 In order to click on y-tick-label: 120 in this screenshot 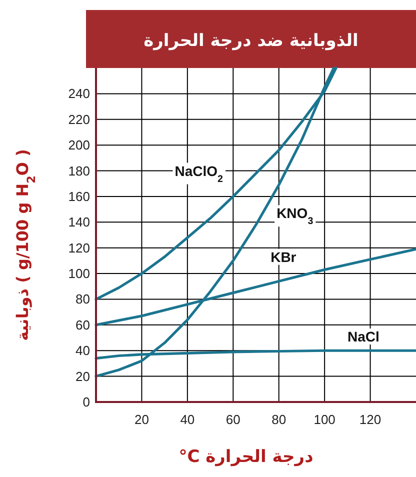, I will do `click(79, 248)`.